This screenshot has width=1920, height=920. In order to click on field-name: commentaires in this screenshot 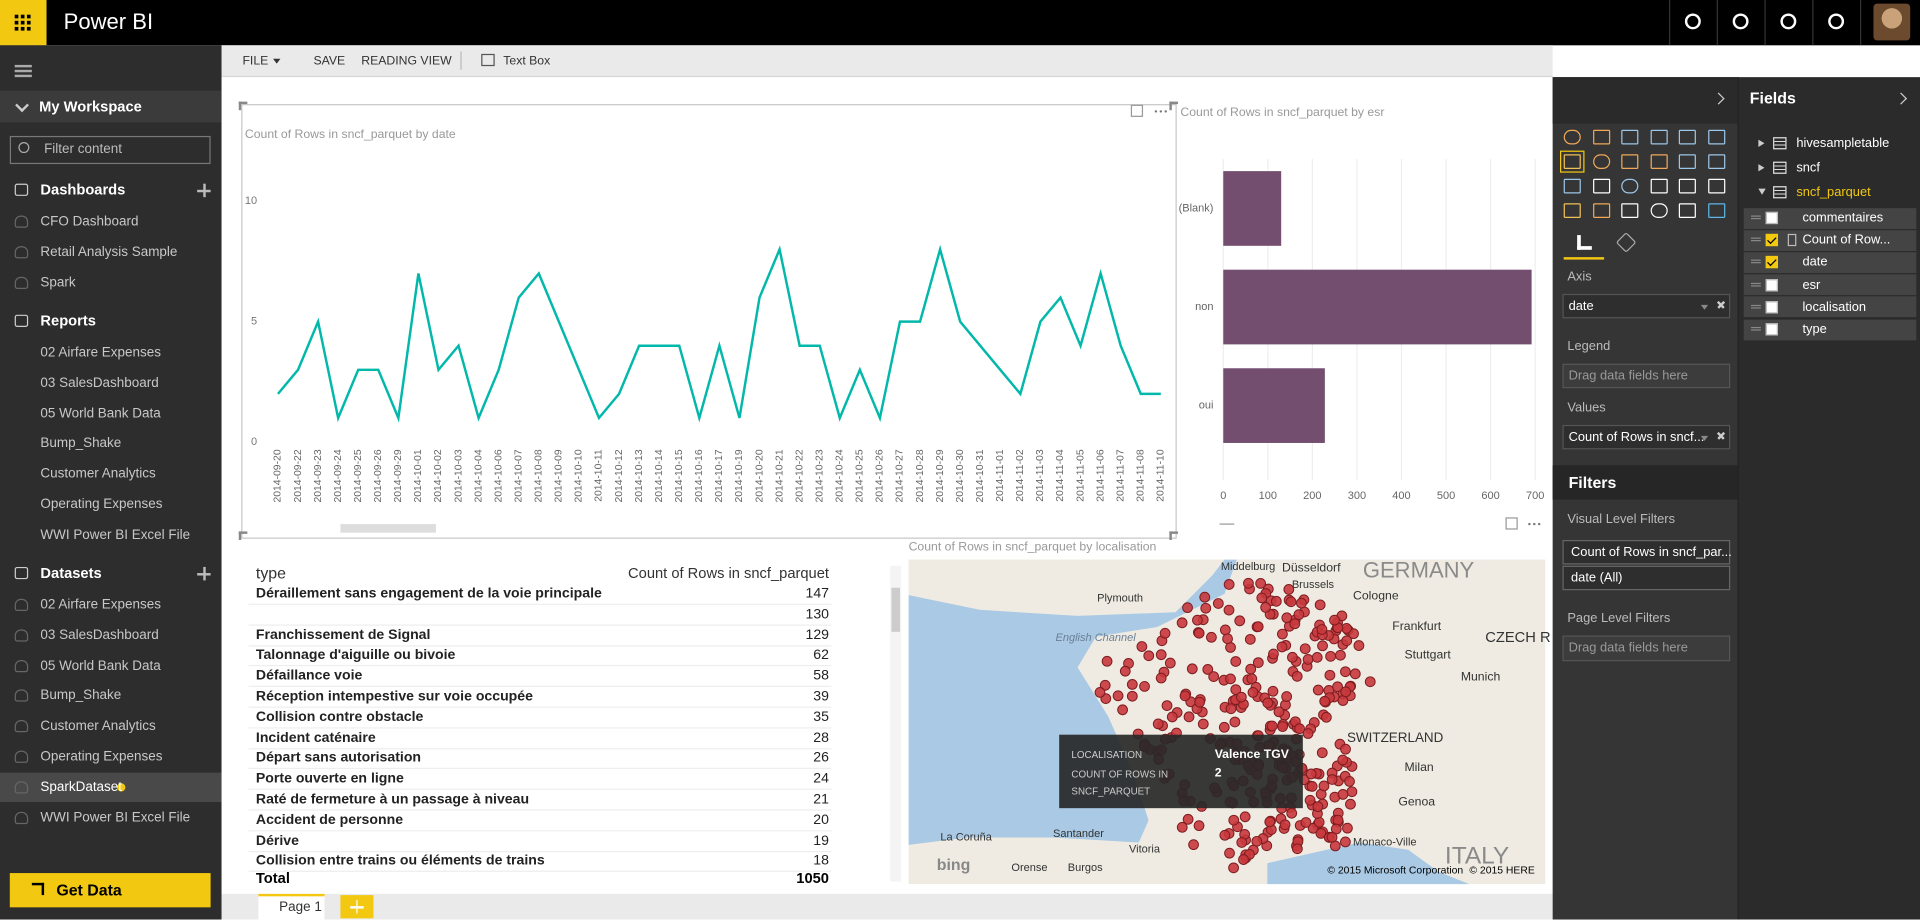, I will do `click(1843, 218)`.